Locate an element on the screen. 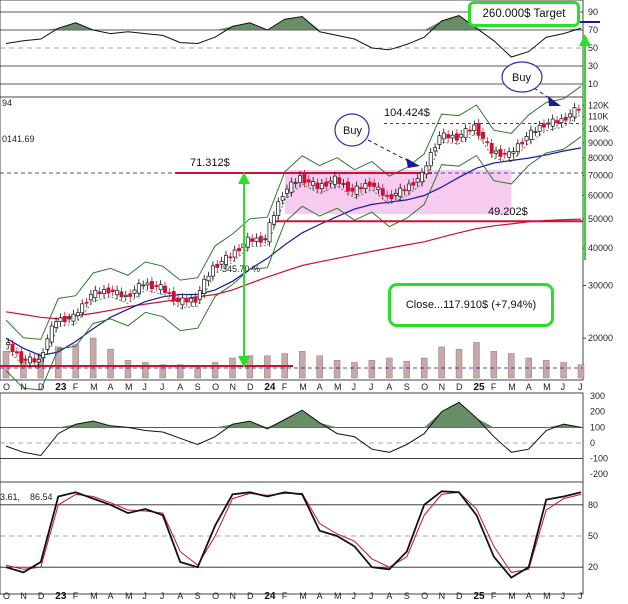 The image size is (628, 604). stoch-signal-line is located at coordinates (293, 532).